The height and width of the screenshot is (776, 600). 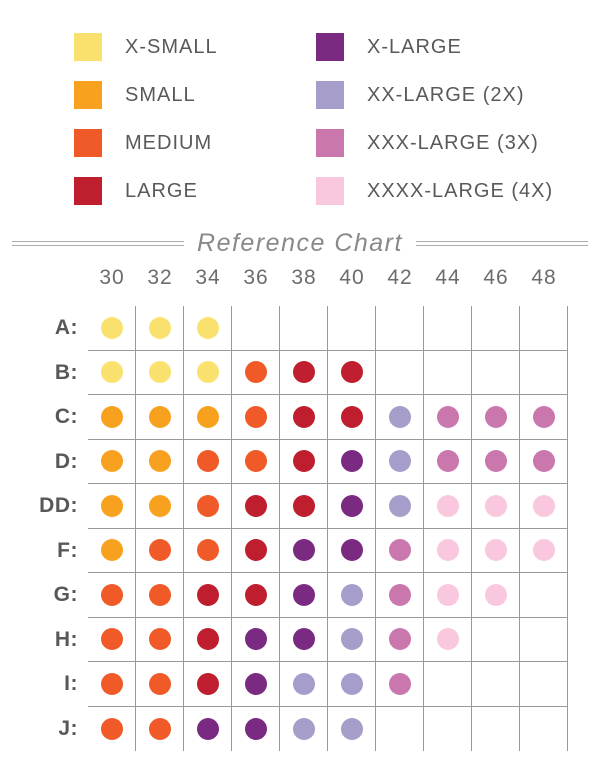 What do you see at coordinates (453, 142) in the screenshot?
I see `legend-label: XXX-LARGE (3X)` at bounding box center [453, 142].